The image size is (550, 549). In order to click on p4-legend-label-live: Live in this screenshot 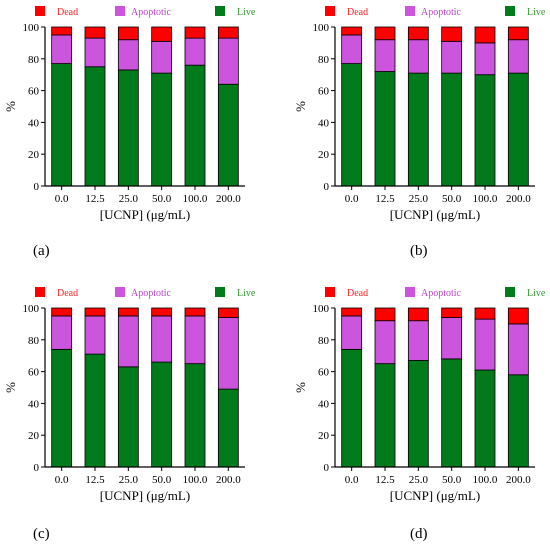, I will do `click(536, 293)`.